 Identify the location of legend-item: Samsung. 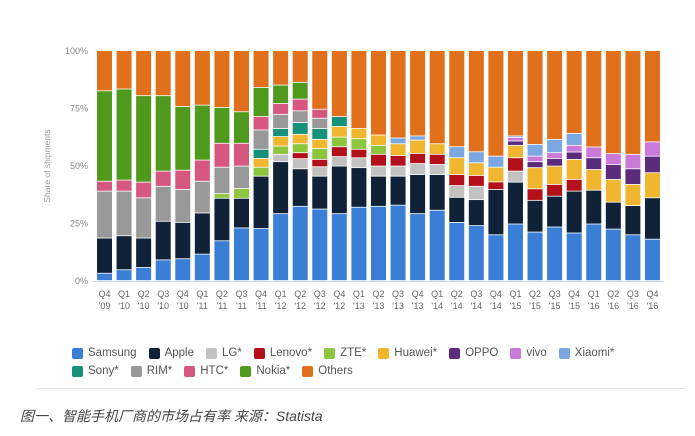
(104, 353).